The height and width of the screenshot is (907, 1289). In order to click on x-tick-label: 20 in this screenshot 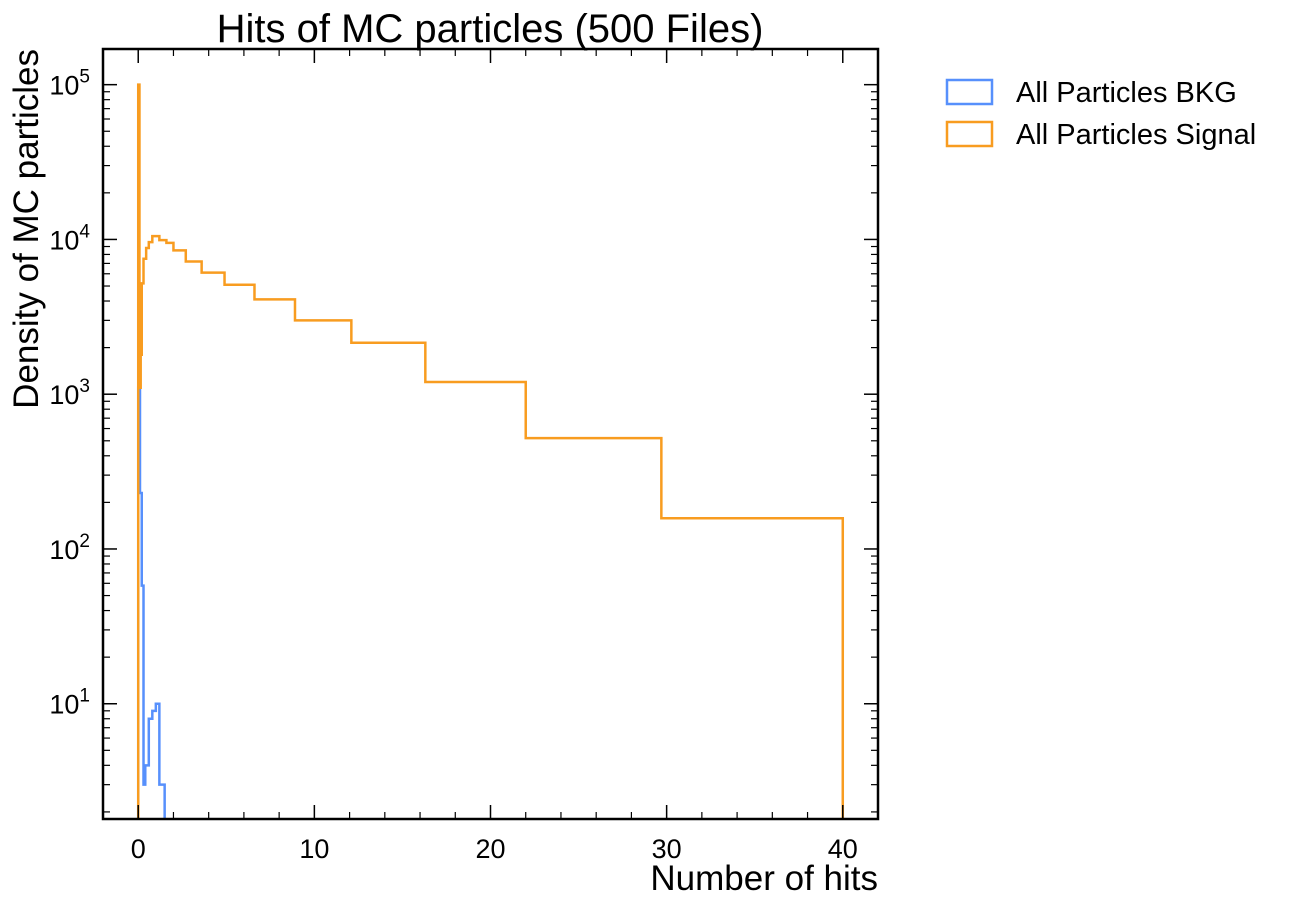, I will do `click(490, 849)`.